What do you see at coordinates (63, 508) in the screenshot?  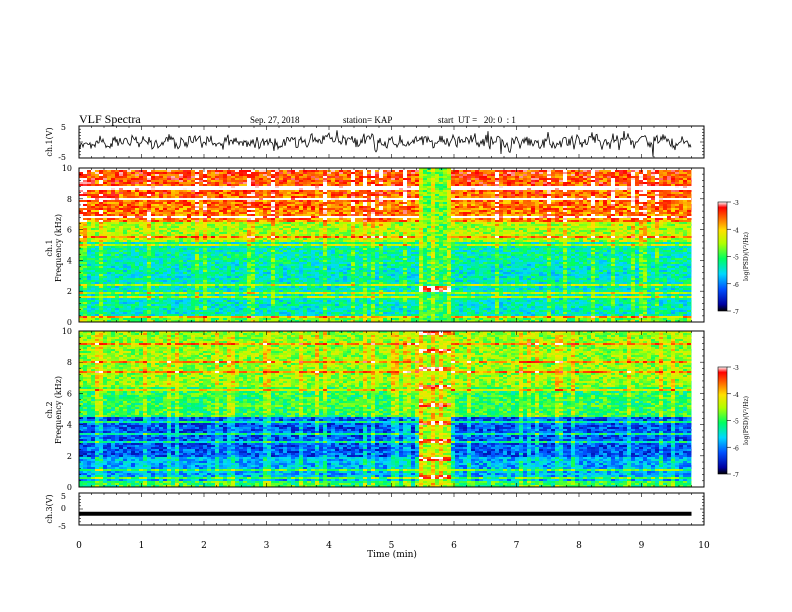 I see `ch3-ytick-mid: 0` at bounding box center [63, 508].